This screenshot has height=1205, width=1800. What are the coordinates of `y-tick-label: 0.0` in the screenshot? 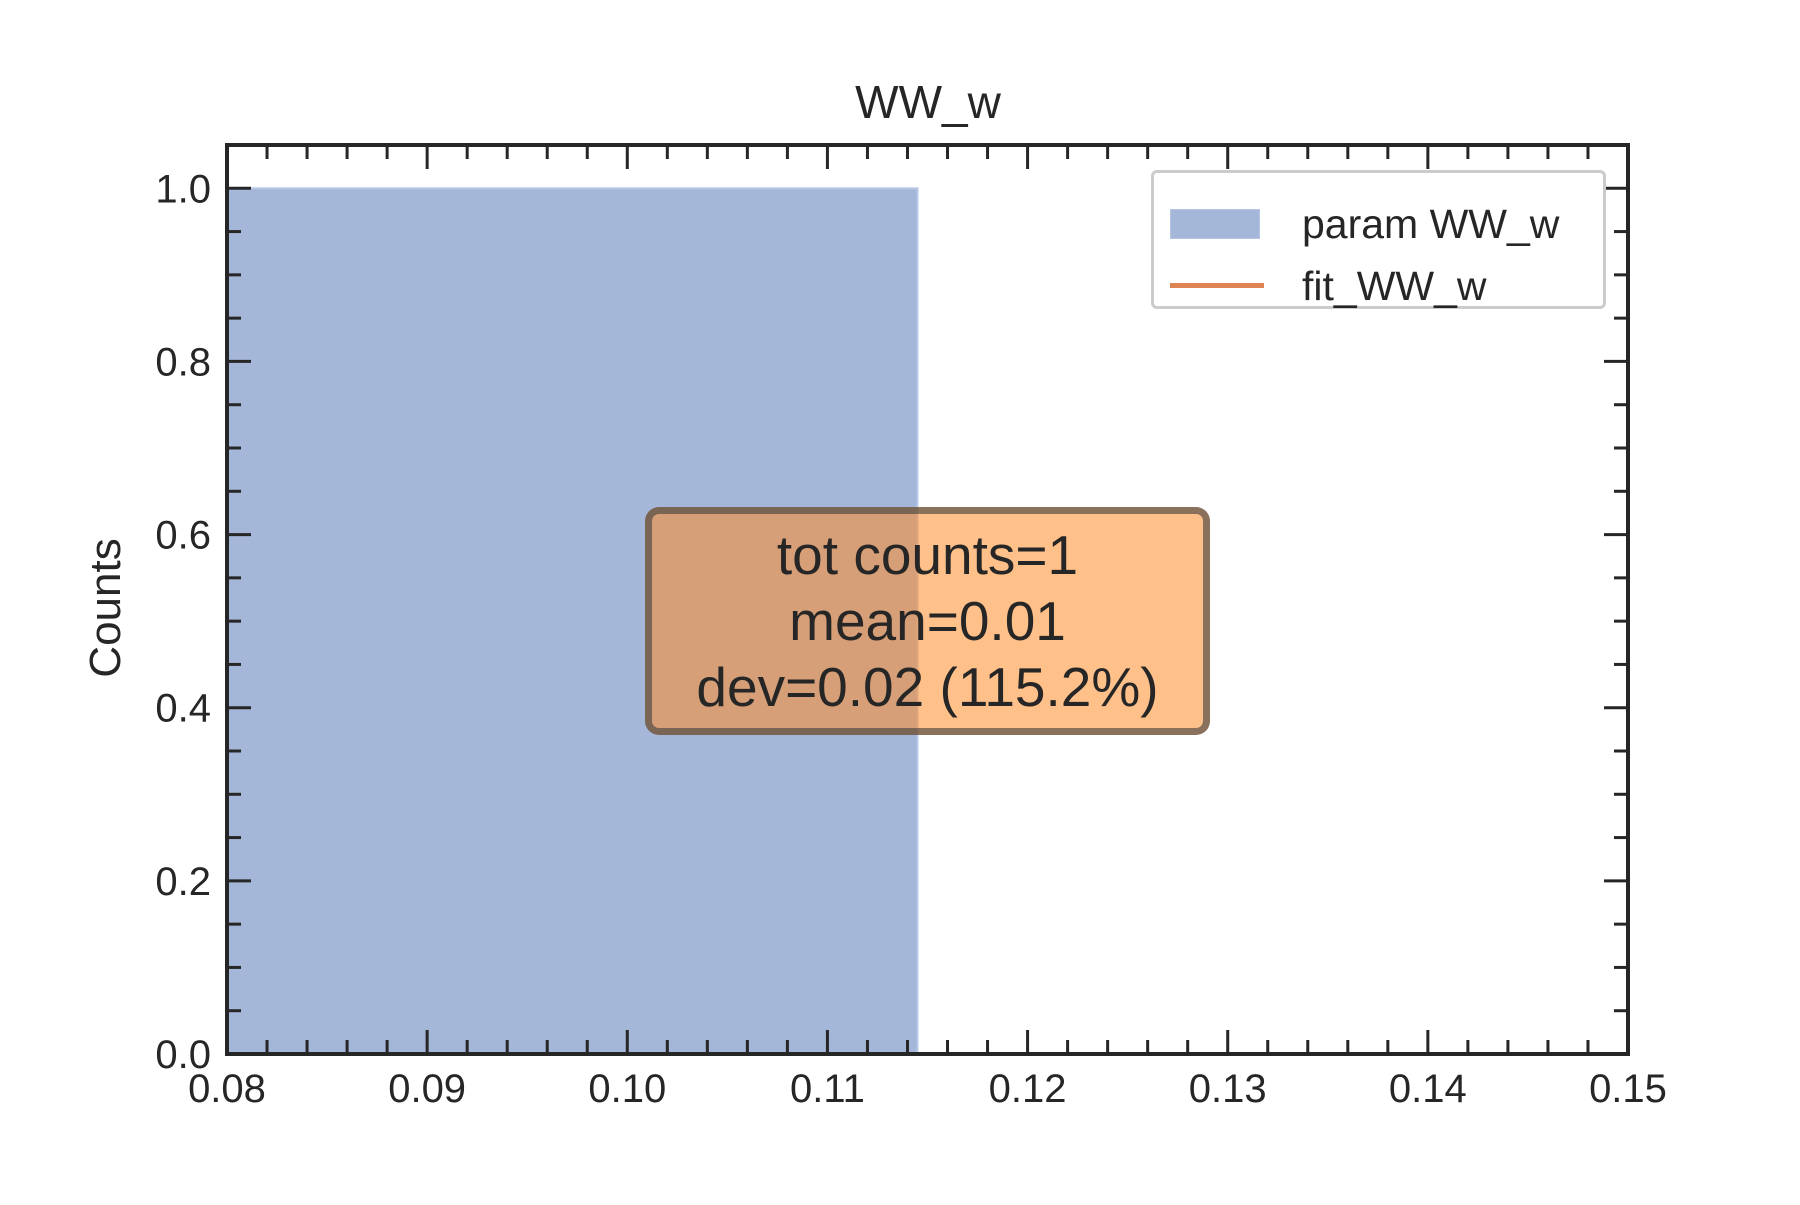 It's located at (183, 1055).